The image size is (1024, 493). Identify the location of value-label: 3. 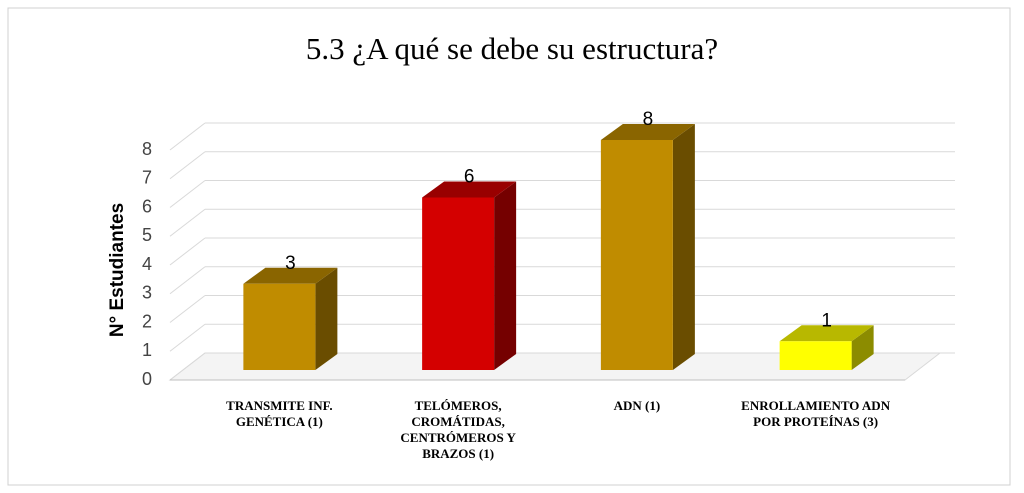
(290, 263).